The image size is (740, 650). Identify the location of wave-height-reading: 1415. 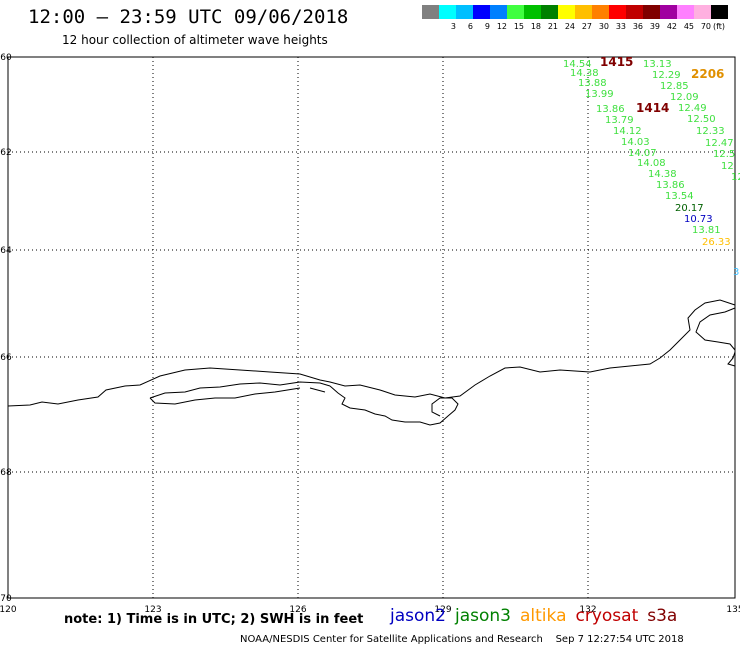
(616, 62).